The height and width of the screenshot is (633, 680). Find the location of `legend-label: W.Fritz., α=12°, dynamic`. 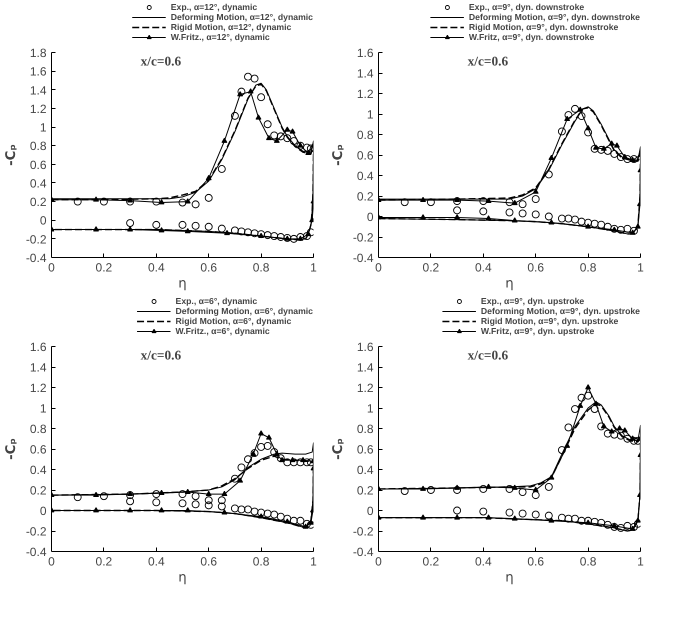

legend-label: W.Fritz., α=12°, dynamic is located at coordinates (220, 37).